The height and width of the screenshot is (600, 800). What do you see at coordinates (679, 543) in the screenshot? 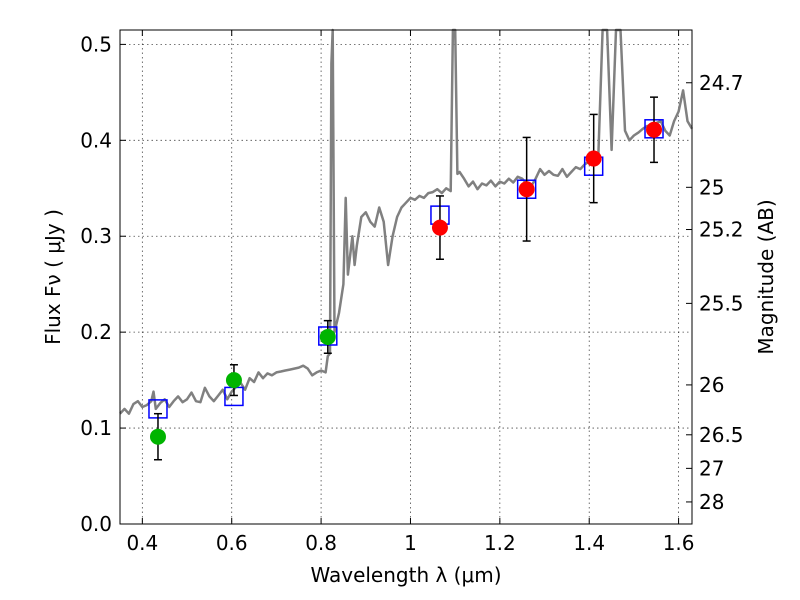
I see `x-tick-label: 1.6` at bounding box center [679, 543].